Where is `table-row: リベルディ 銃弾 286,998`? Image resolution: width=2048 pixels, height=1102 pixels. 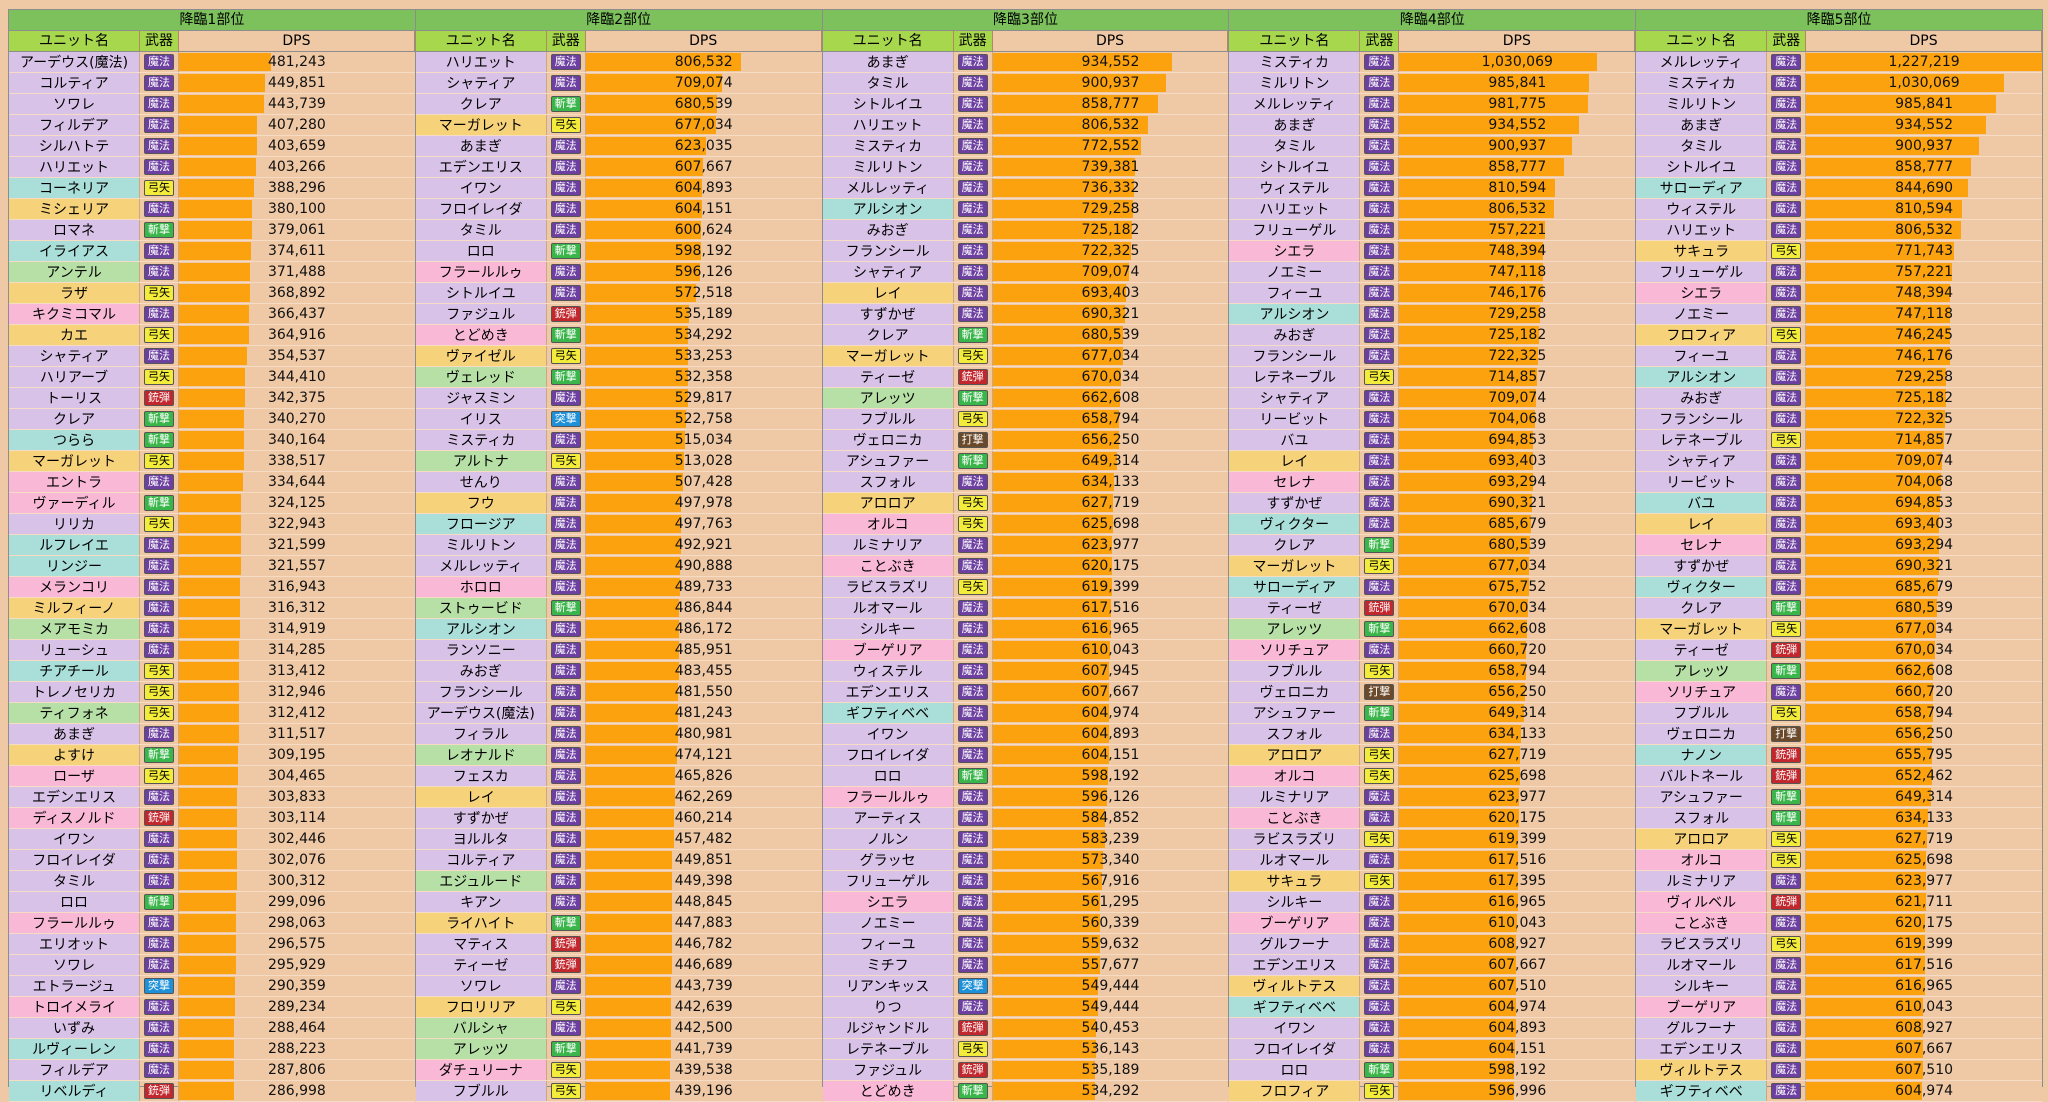
table-row: リベルディ 銃弾 286,998 is located at coordinates (212, 1091).